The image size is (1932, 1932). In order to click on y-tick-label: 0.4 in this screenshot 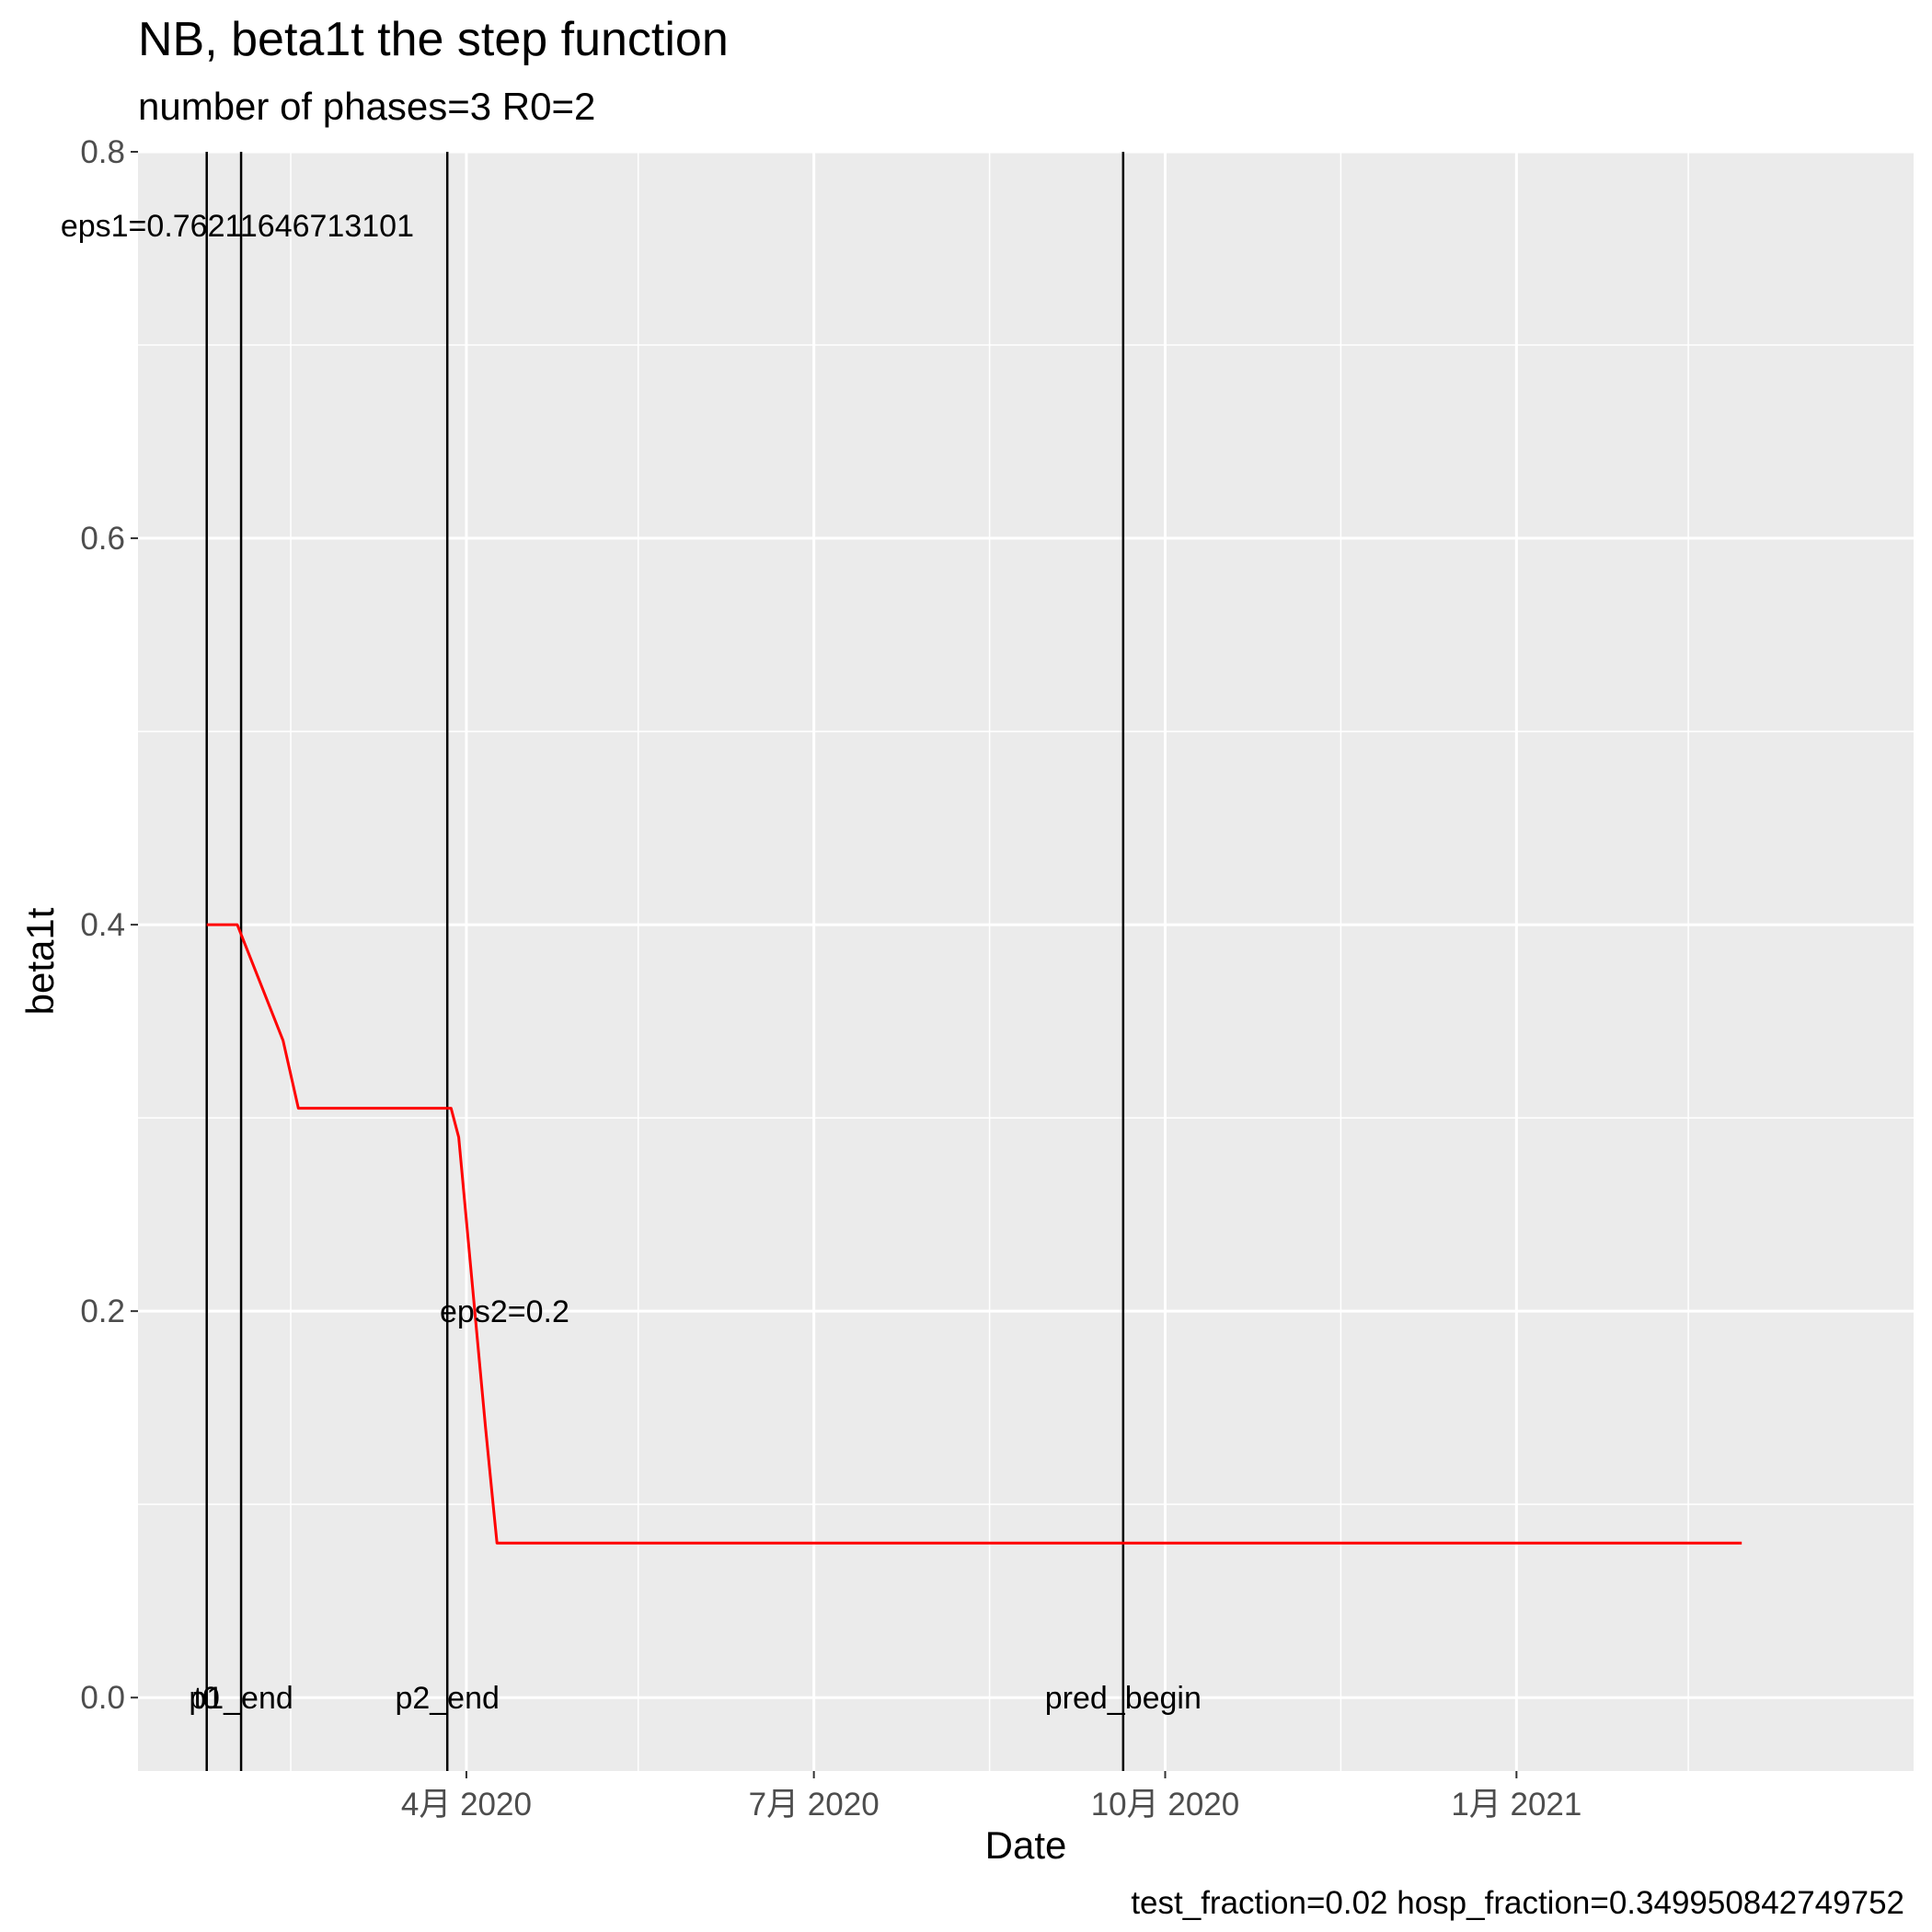, I will do `click(102, 925)`.